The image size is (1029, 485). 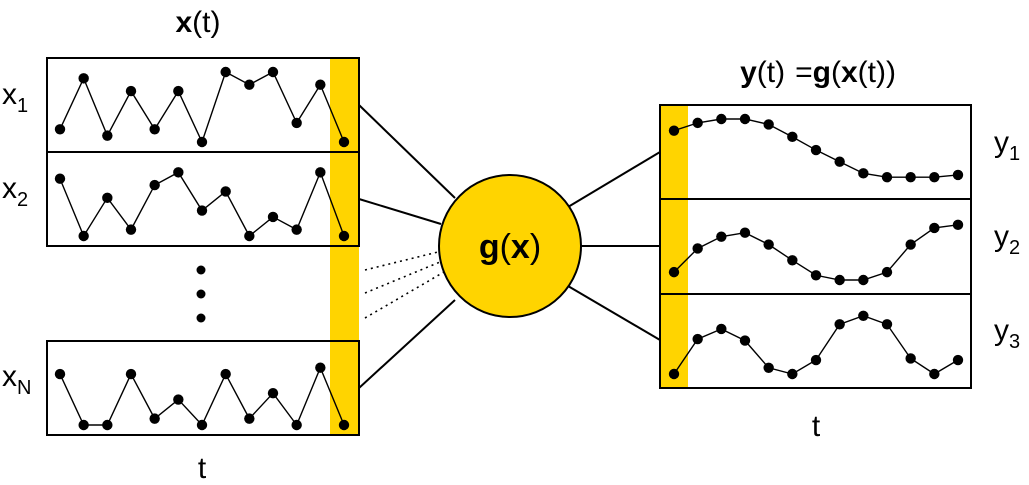 I want to click on left-title-bold: x, so click(x=183, y=22).